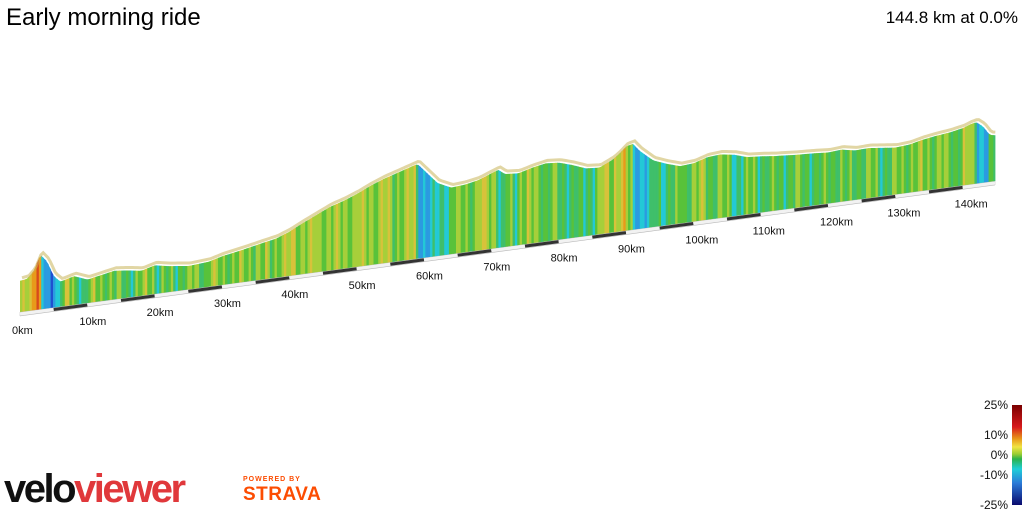  What do you see at coordinates (130, 489) in the screenshot?
I see `logo-viewer-text: viewer` at bounding box center [130, 489].